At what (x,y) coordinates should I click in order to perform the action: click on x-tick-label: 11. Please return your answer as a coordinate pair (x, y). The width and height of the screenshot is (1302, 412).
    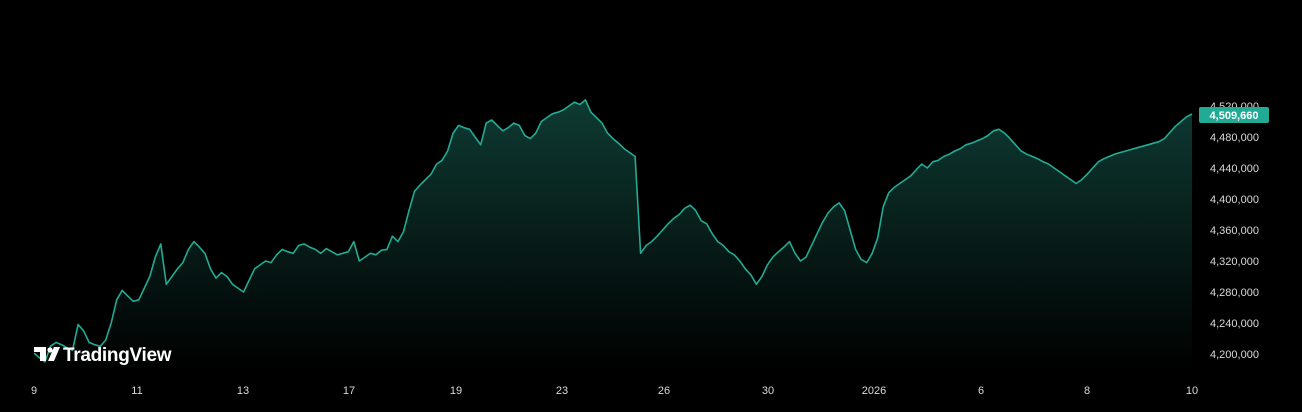
    Looking at the image, I should click on (136, 391).